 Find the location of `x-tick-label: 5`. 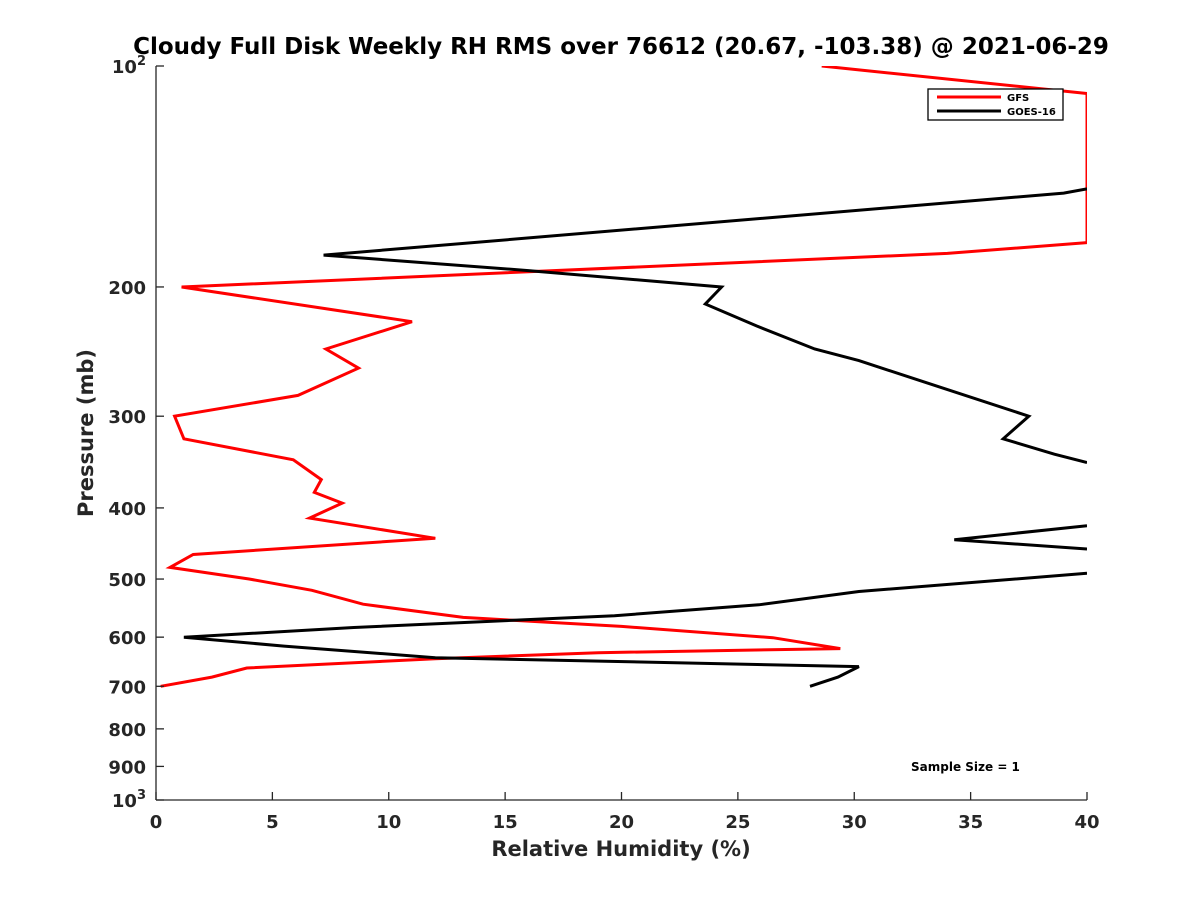

x-tick-label: 5 is located at coordinates (272, 822).